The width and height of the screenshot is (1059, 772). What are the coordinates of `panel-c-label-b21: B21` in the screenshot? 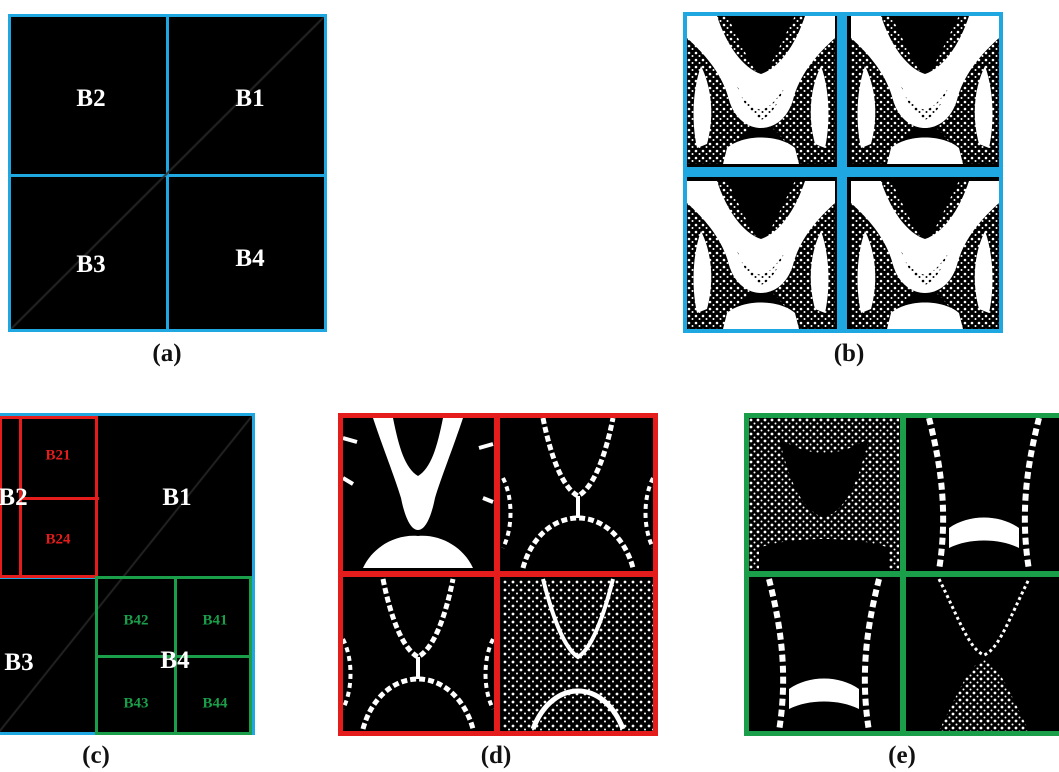 It's located at (58, 455).